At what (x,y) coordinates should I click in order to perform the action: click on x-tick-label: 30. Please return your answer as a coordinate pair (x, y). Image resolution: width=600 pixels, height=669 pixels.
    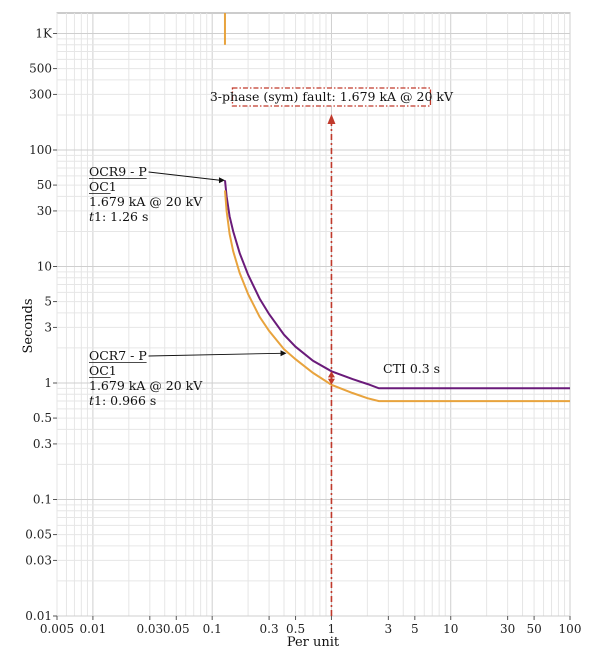
    Looking at the image, I should click on (507, 629).